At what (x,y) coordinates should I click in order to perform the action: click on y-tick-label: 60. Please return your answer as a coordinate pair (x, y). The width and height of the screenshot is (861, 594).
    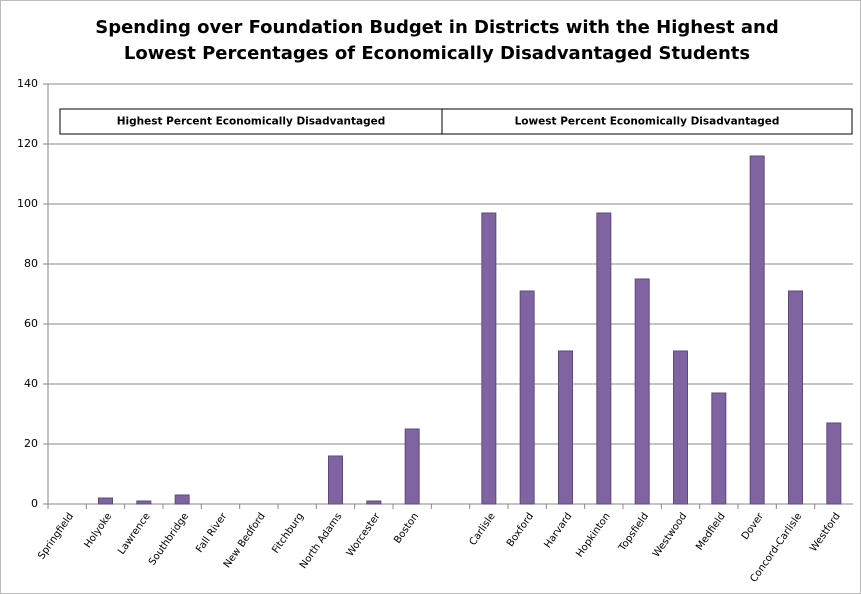
    Looking at the image, I should click on (31, 323).